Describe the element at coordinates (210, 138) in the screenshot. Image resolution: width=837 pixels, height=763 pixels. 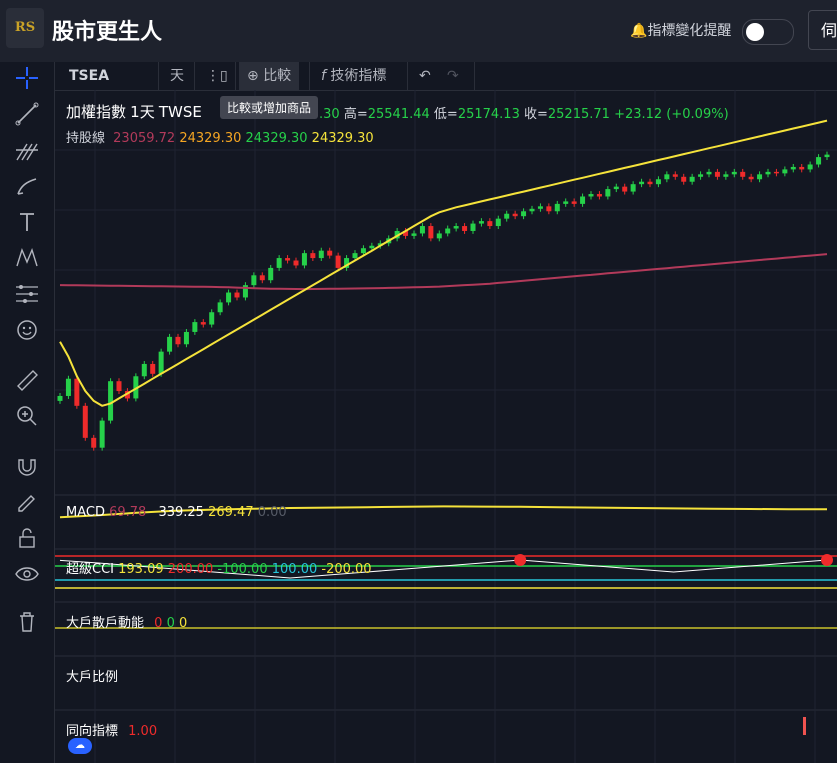
I see `ma-value-1: 24329.30` at that location.